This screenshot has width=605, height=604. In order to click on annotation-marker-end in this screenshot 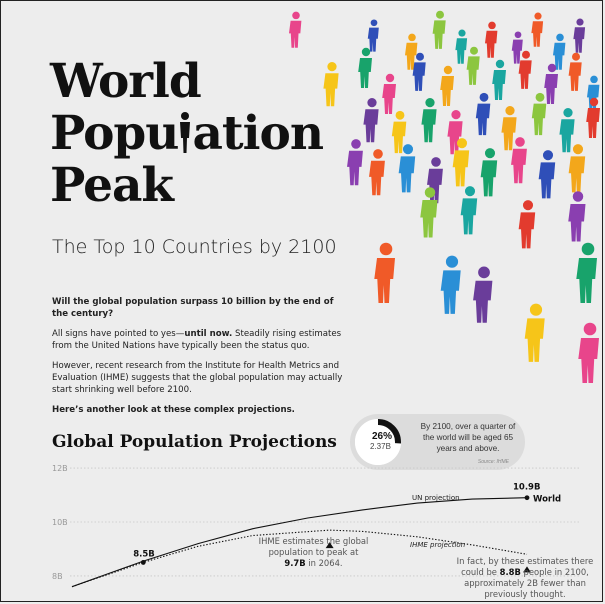, I will do `click(527, 569)`.